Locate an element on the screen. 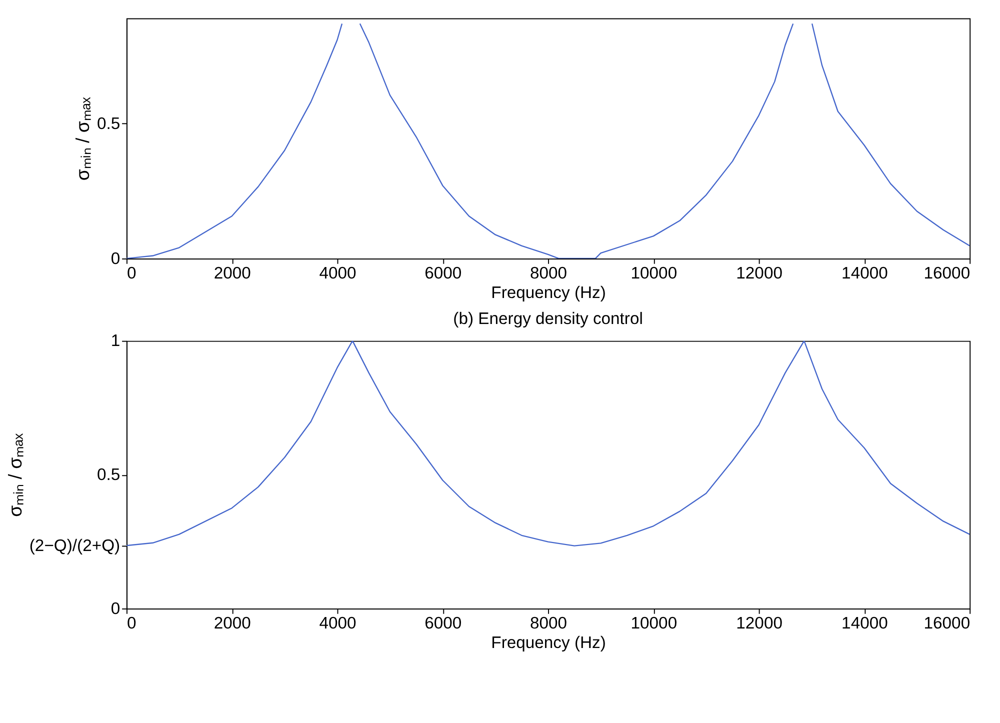  y-tick-label: 1 is located at coordinates (115, 340).